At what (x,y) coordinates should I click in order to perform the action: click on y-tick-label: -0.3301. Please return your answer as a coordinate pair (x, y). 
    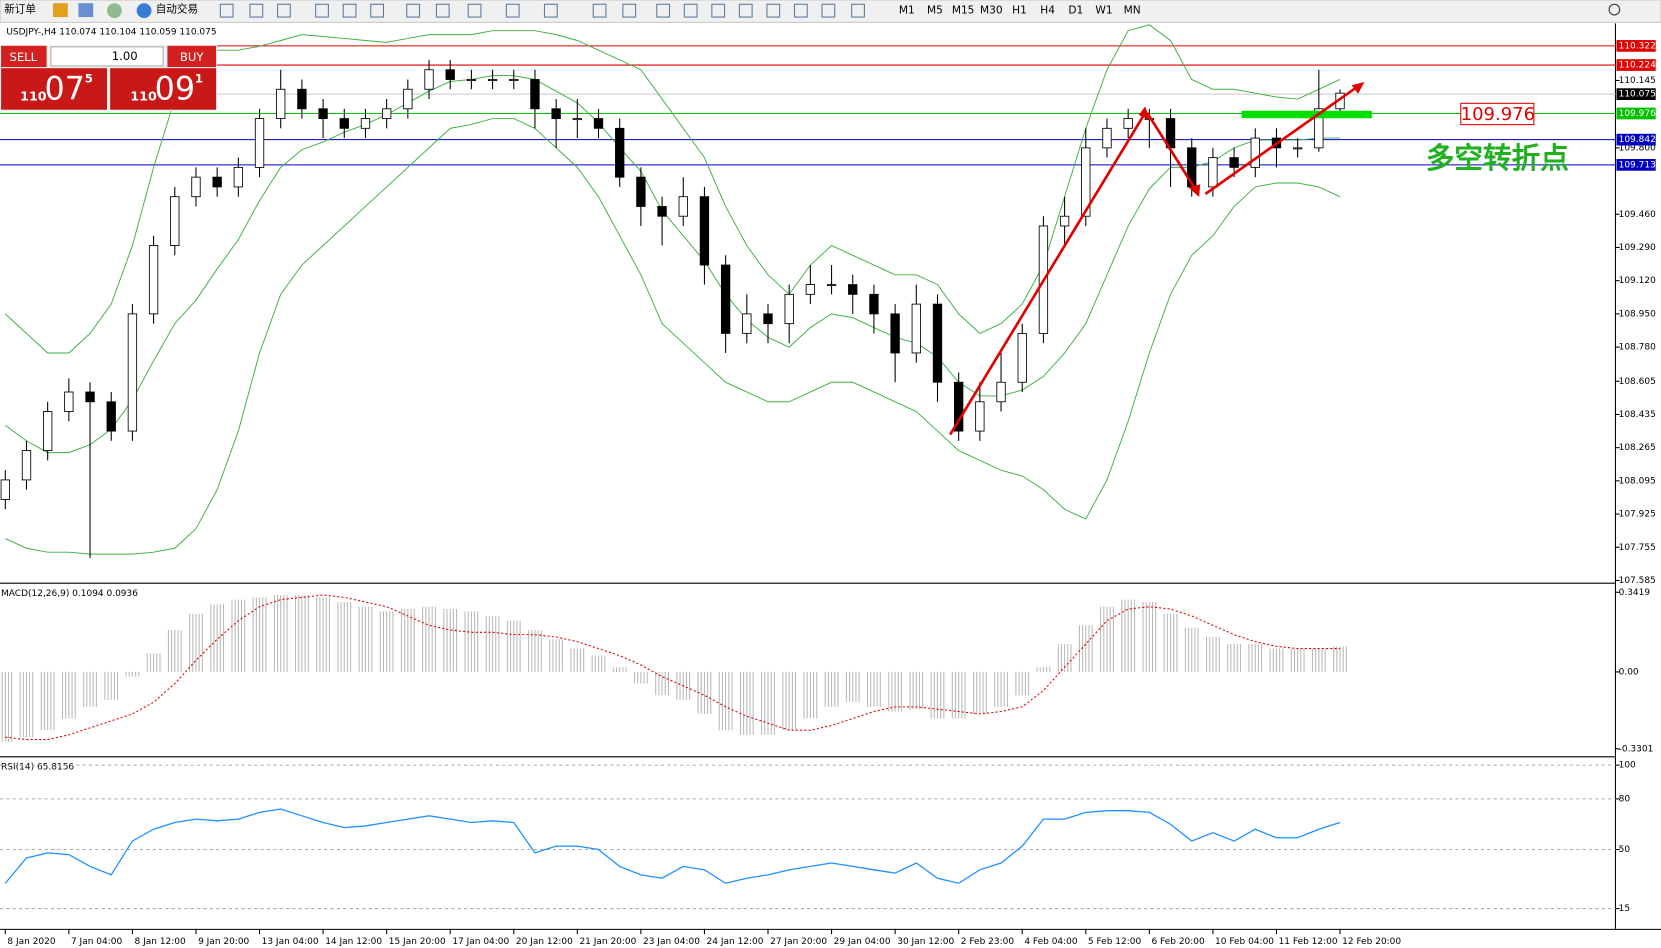
    Looking at the image, I should click on (1636, 749).